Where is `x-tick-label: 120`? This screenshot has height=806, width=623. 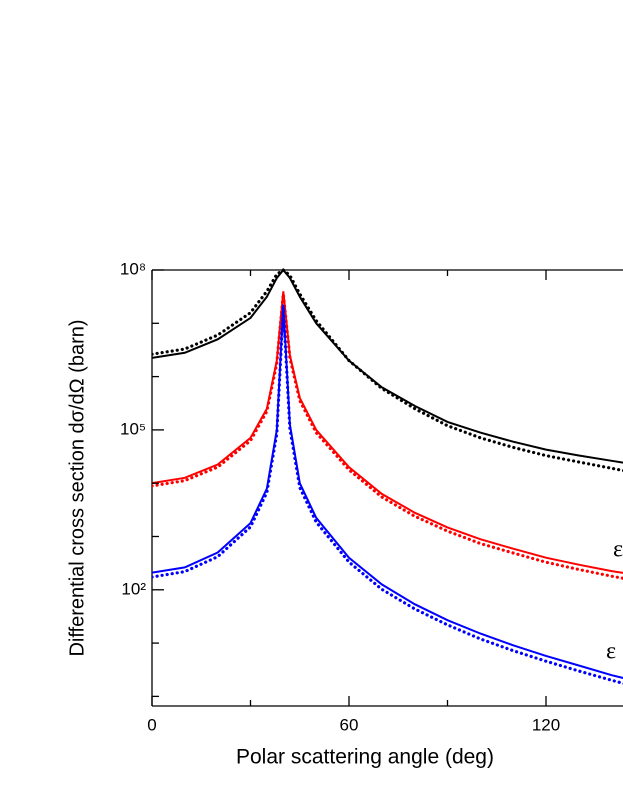 x-tick-label: 120 is located at coordinates (546, 724).